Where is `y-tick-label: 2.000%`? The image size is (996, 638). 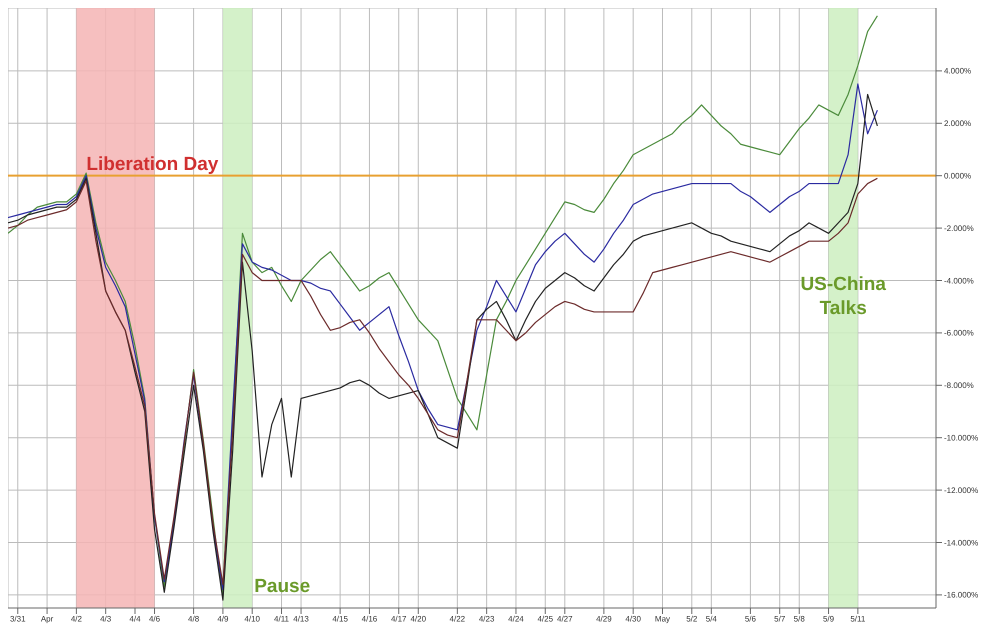
y-tick-label: 2.000% is located at coordinates (958, 123).